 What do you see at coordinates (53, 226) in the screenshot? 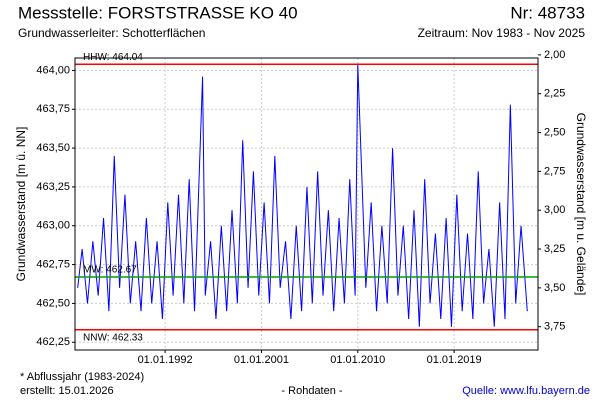
I see `y-tick-label: 463,00` at bounding box center [53, 226].